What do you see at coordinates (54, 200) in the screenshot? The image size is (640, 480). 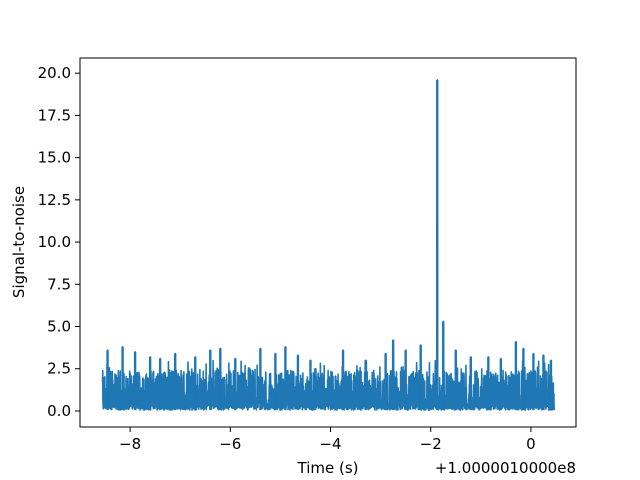 I see `y-tick-label: 12.5` at bounding box center [54, 200].